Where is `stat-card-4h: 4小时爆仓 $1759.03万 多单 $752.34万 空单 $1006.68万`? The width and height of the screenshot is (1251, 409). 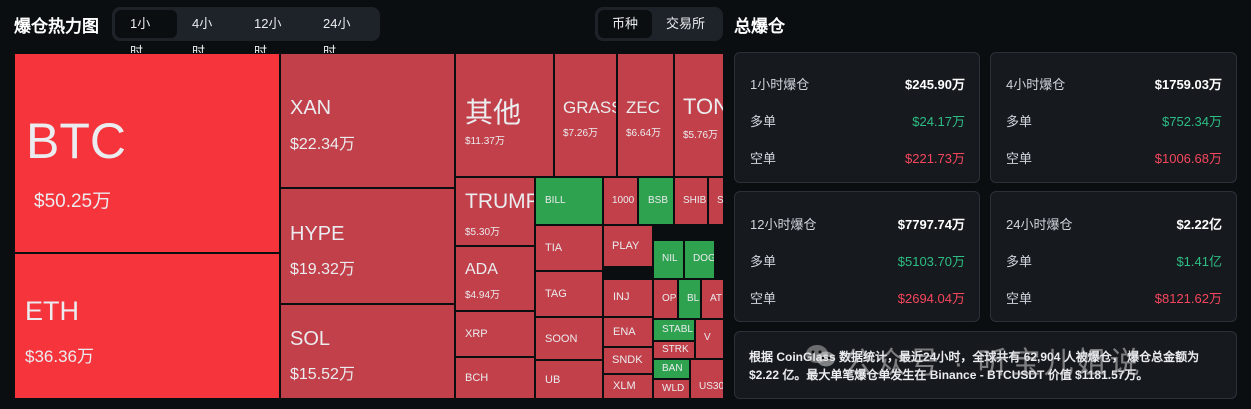
stat-card-4h: 4小时爆仓 $1759.03万 多单 $752.34万 空单 $1006.68万 is located at coordinates (1113, 117).